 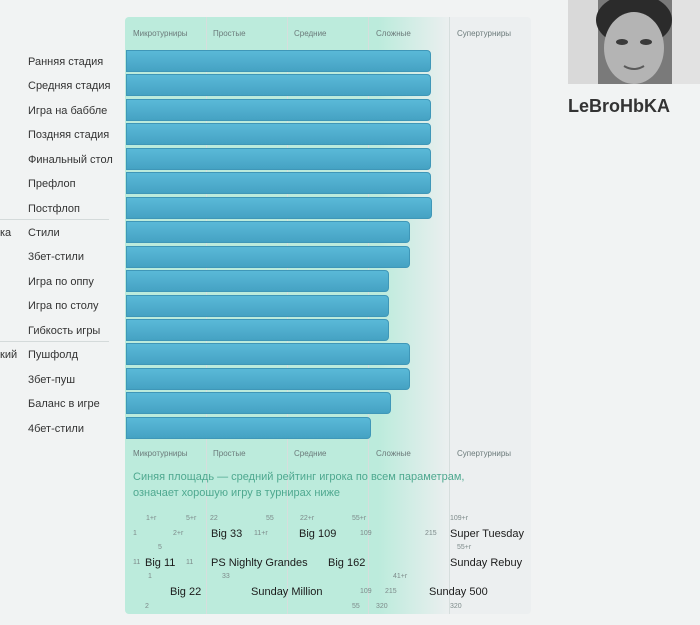 I want to click on row-label: Постфлоп, so click(x=54, y=209).